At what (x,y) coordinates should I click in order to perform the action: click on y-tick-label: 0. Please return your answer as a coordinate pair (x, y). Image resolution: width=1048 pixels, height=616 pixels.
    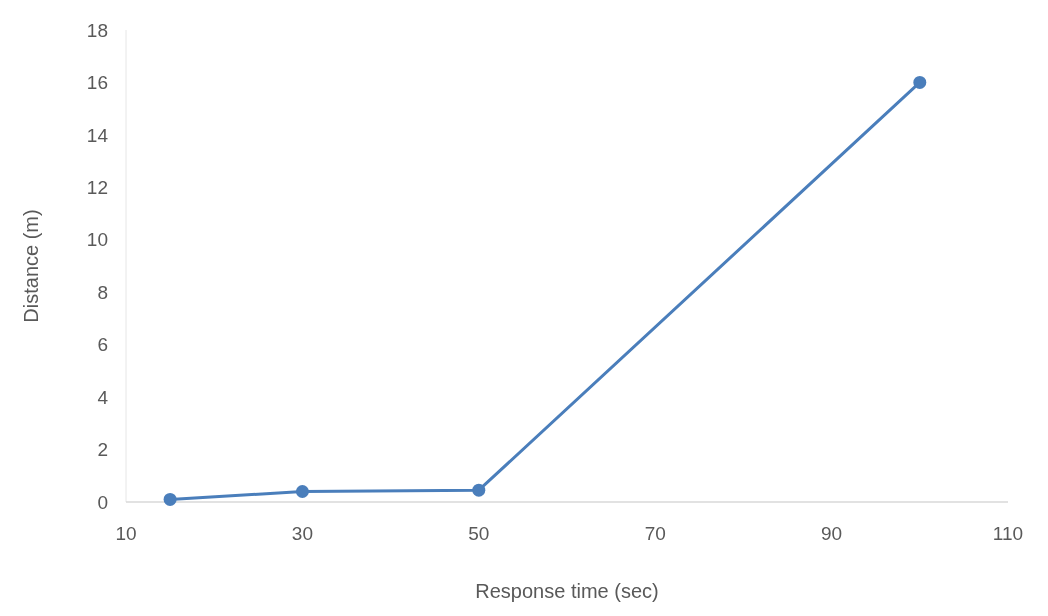
    Looking at the image, I should click on (102, 502).